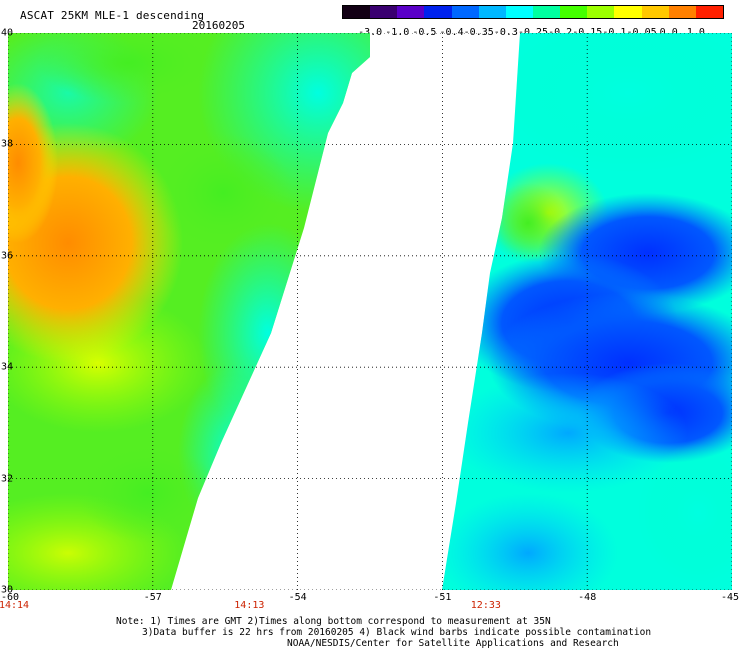  What do you see at coordinates (442, 597) in the screenshot?
I see `longitude-tick-label: -51` at bounding box center [442, 597].